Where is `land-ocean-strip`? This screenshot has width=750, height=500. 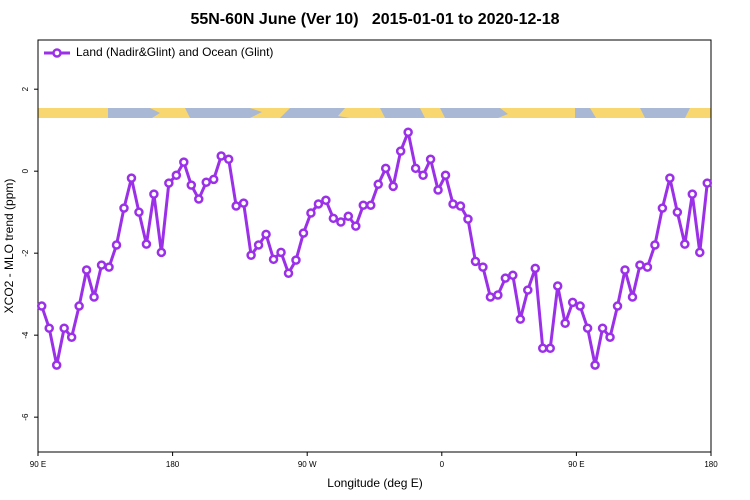 land-ocean-strip is located at coordinates (374, 113).